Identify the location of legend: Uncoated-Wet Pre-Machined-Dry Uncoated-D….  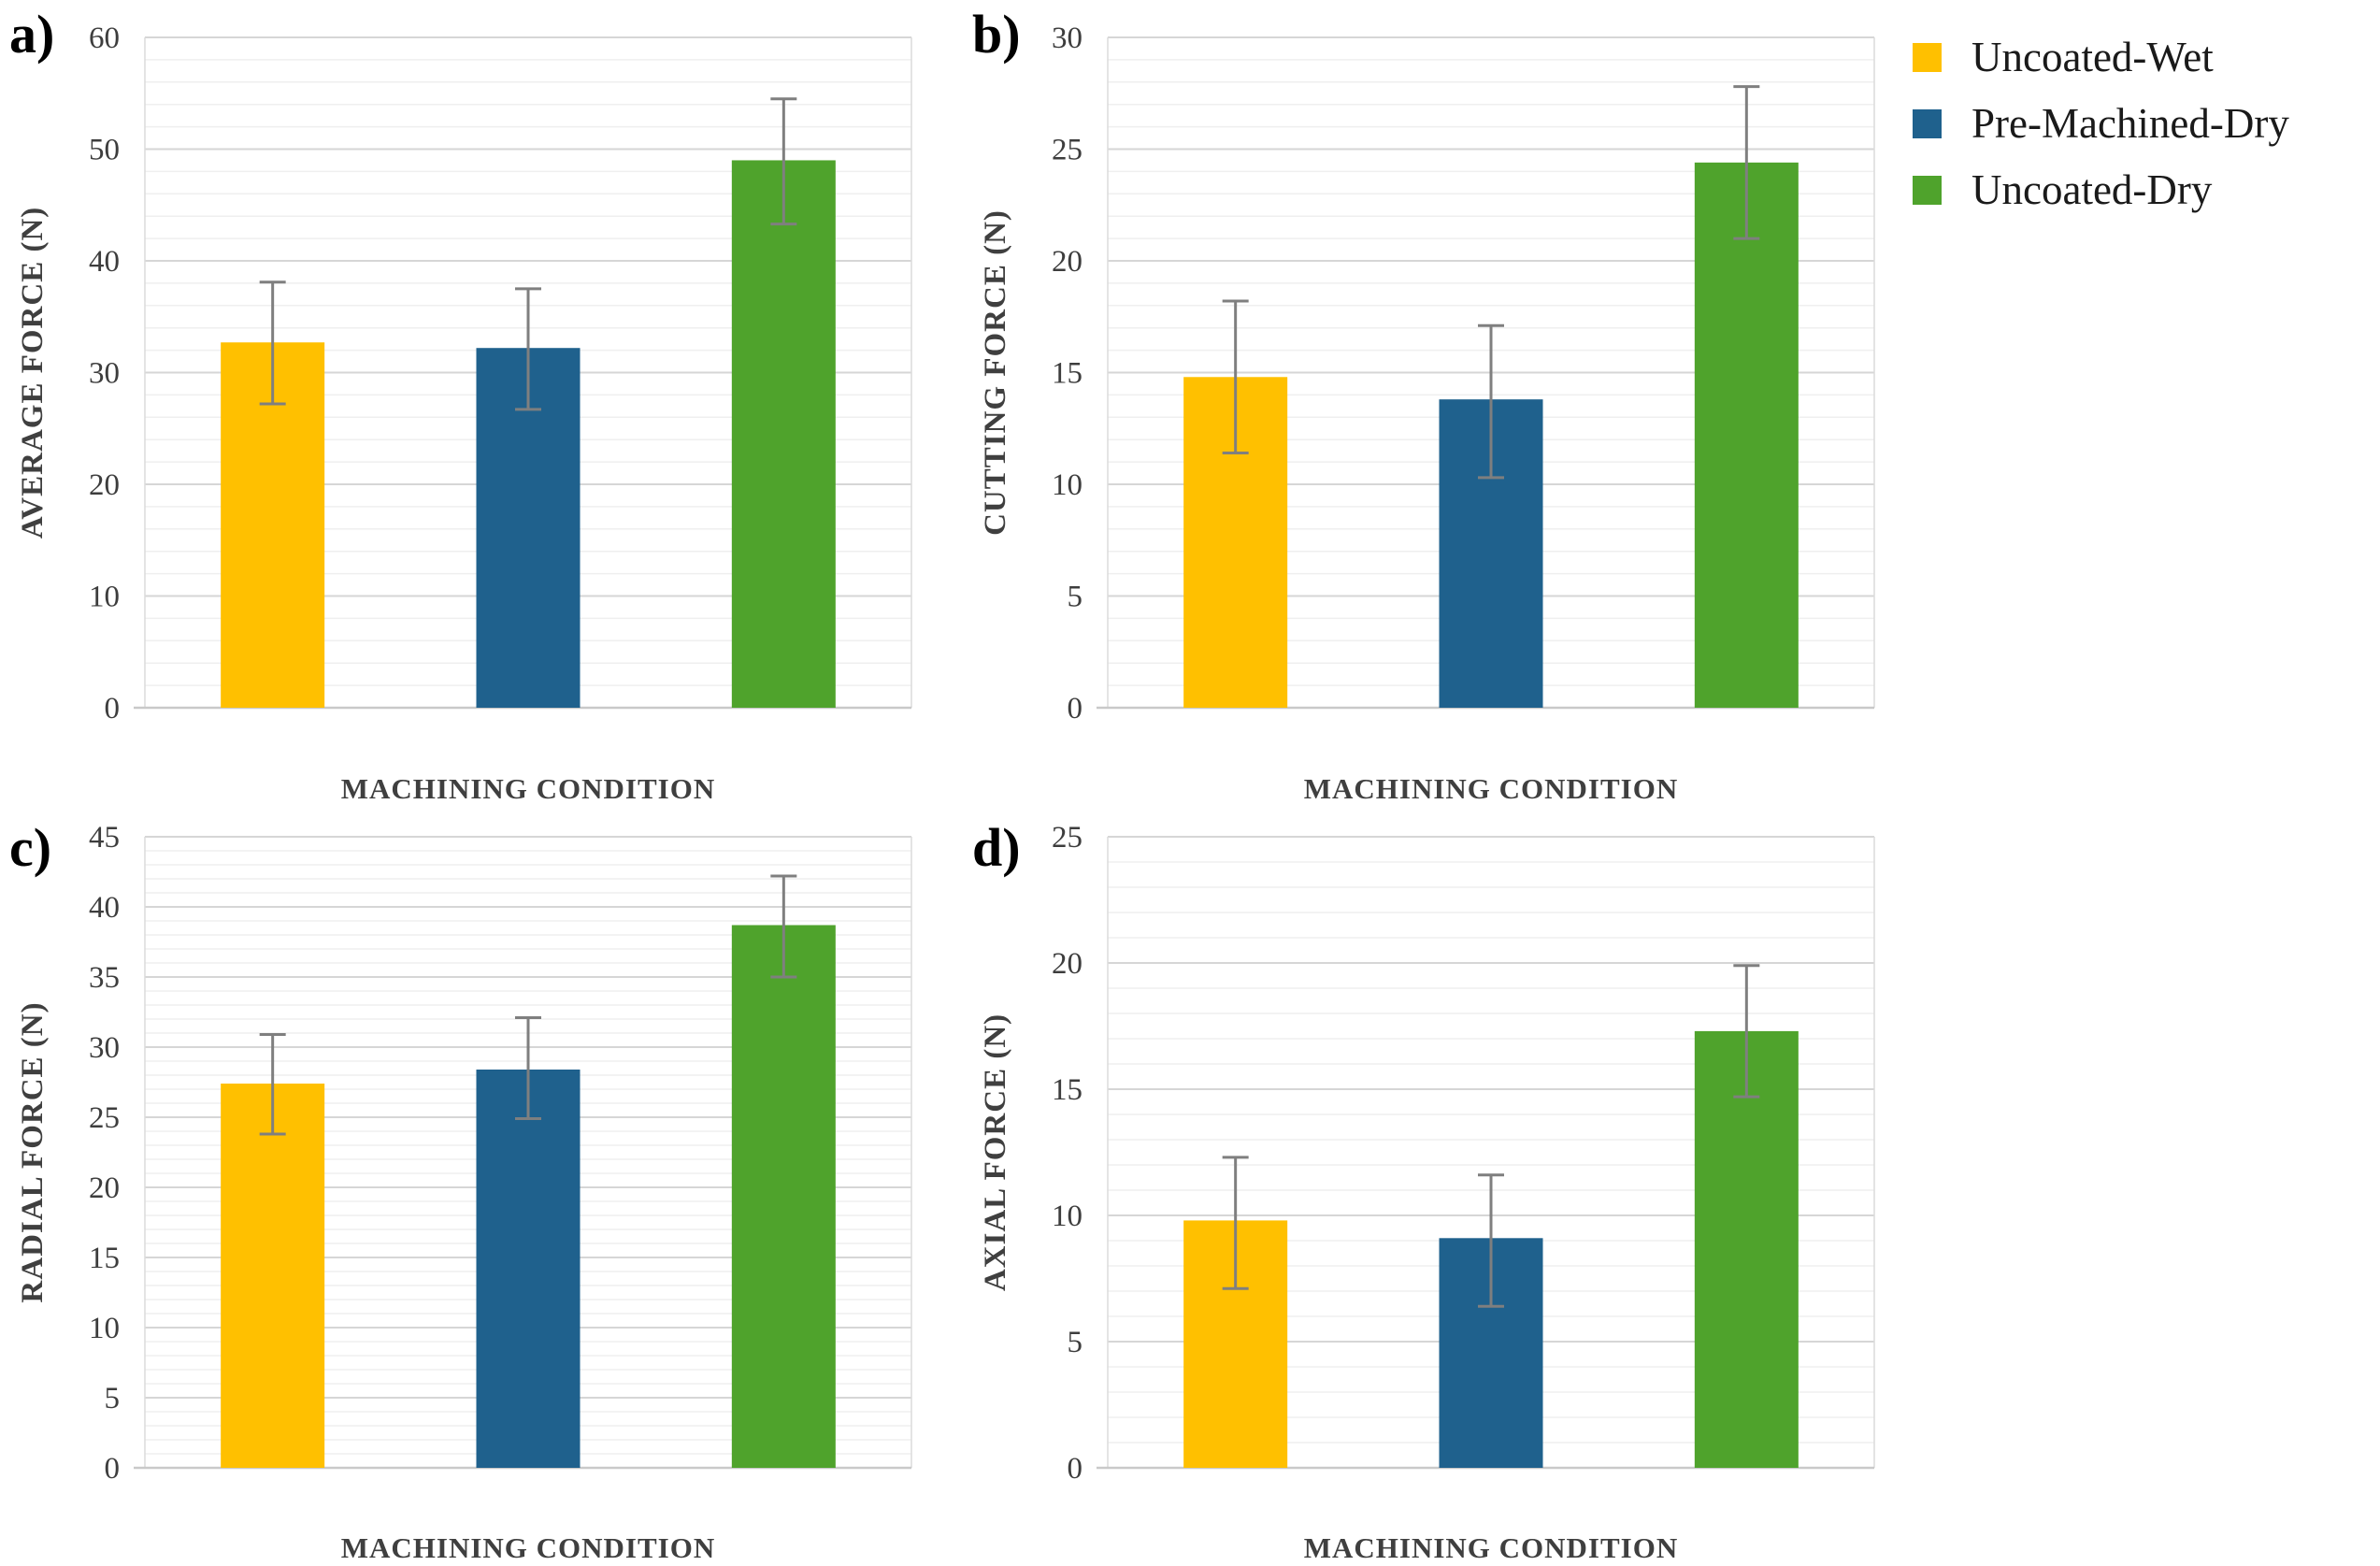
(2101, 123).